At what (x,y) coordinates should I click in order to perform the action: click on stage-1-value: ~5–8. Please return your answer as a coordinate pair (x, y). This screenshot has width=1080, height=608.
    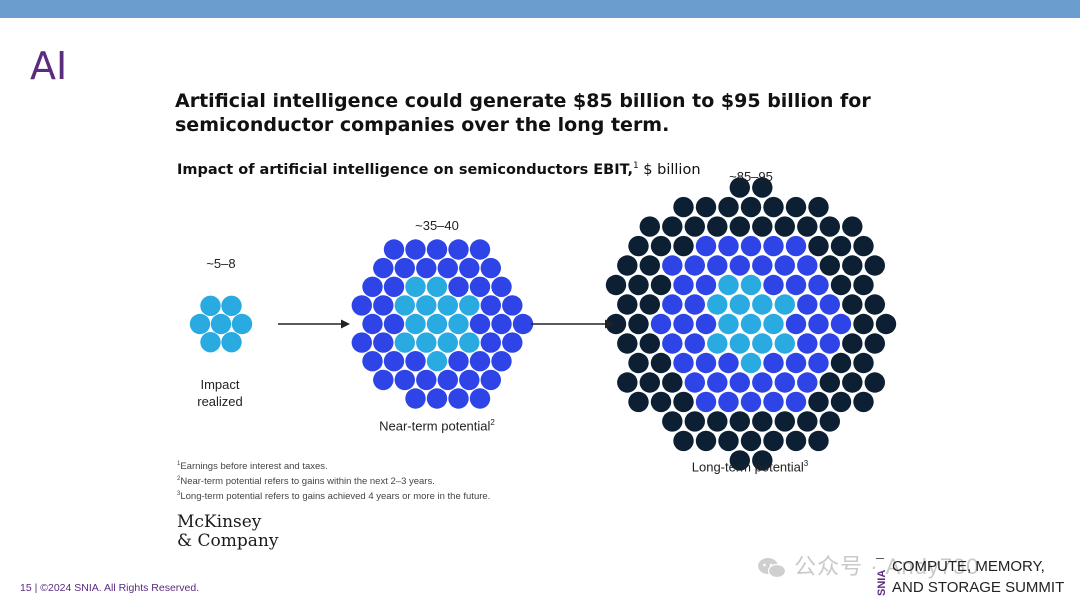
    Looking at the image, I should click on (221, 263).